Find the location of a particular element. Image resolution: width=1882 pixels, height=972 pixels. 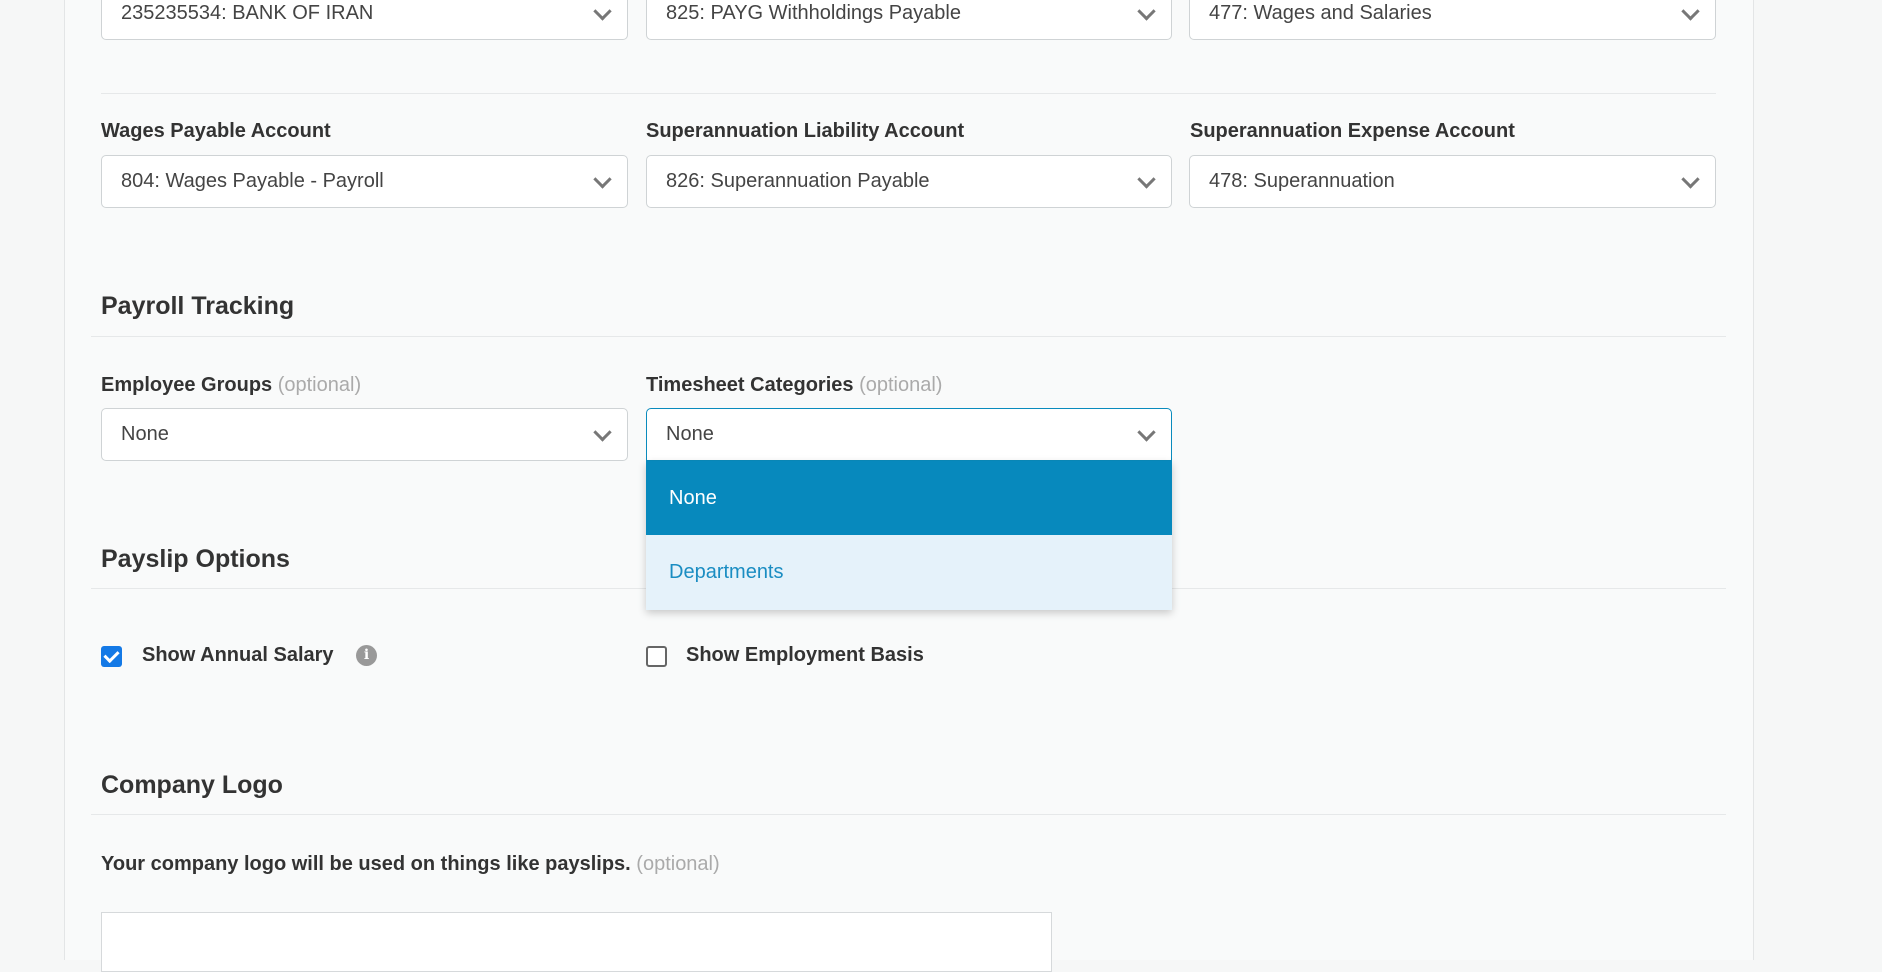

logo-upload-area is located at coordinates (576, 942).